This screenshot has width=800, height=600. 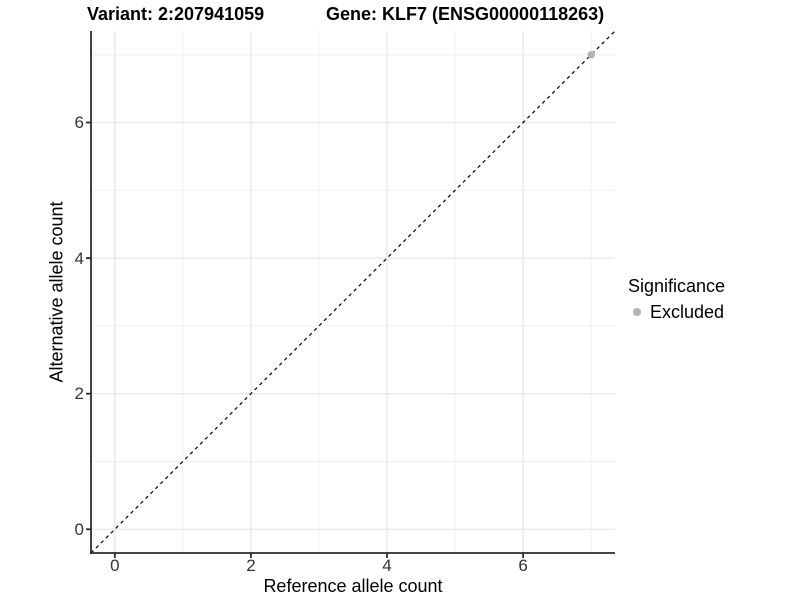 I want to click on excluded-point-icon, so click(x=637, y=312).